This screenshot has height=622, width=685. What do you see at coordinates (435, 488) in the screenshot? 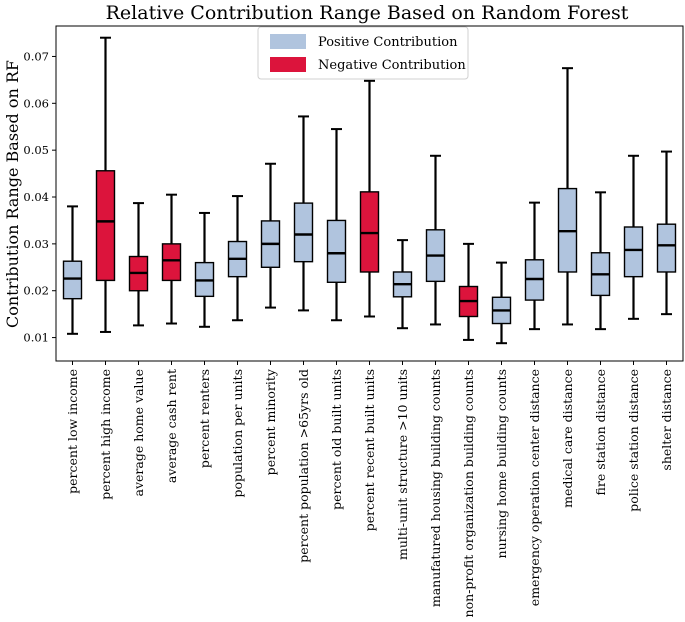
I see `x-tick-label: manufatured housing building counts` at bounding box center [435, 488].